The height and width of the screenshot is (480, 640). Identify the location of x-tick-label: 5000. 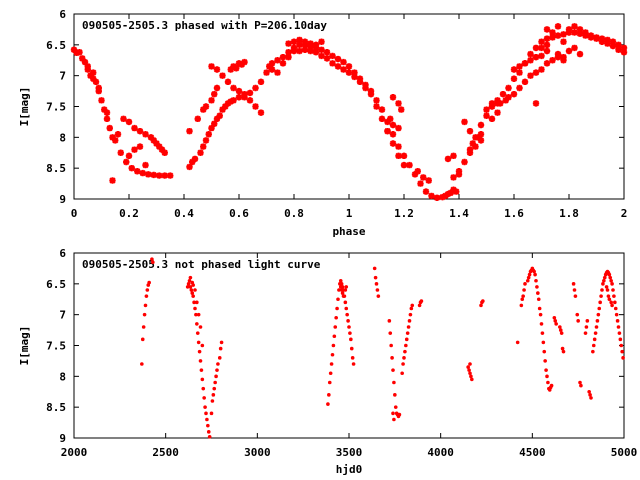
(624, 452).